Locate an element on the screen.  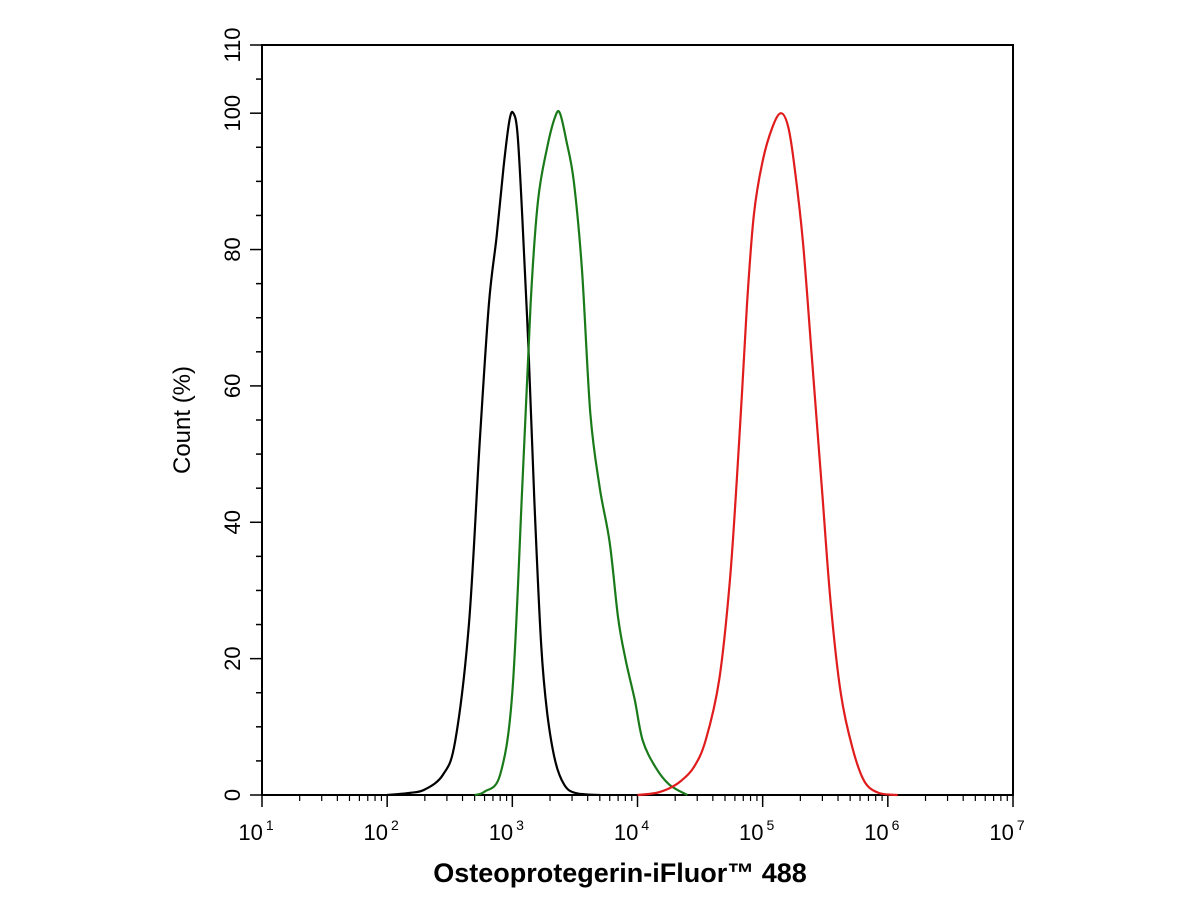
x-tick-label: 10 3 is located at coordinates (506, 831).